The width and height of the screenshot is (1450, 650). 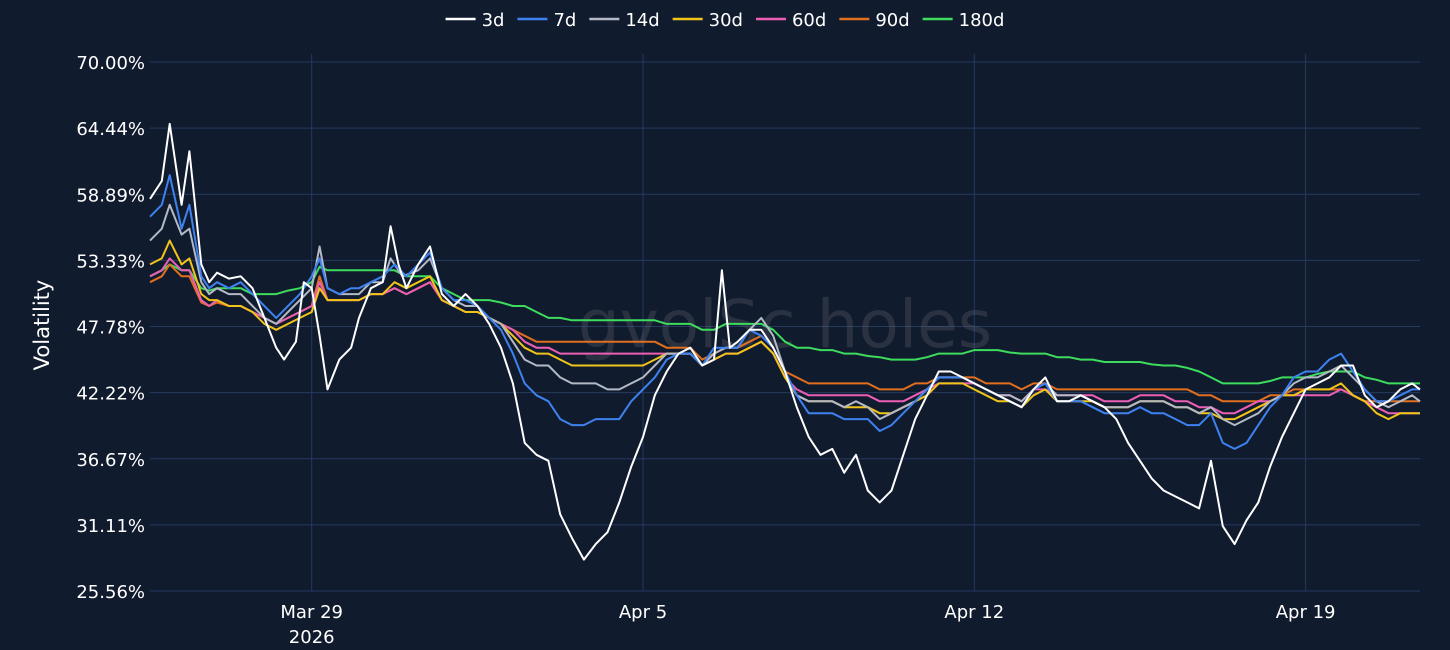 What do you see at coordinates (42, 325) in the screenshot?
I see `y-axis-label: Volatility` at bounding box center [42, 325].